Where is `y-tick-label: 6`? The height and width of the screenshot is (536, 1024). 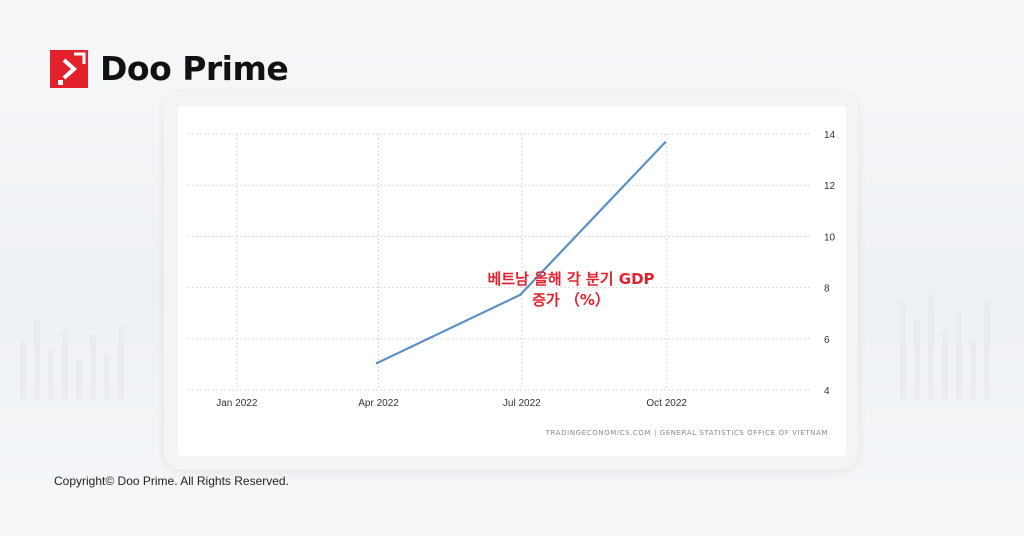
y-tick-label: 6 is located at coordinates (827, 340).